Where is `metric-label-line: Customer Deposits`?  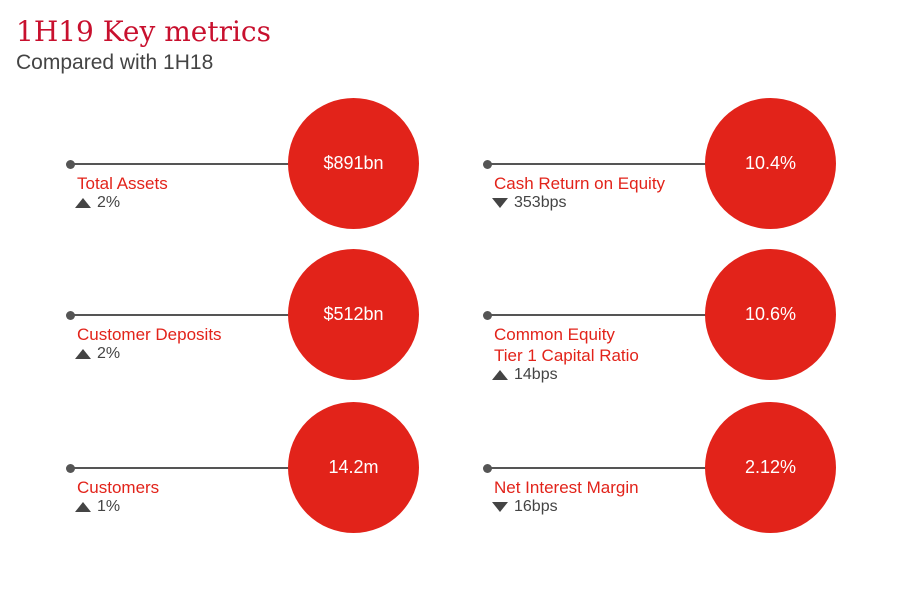 metric-label-line: Customer Deposits is located at coordinates (149, 334).